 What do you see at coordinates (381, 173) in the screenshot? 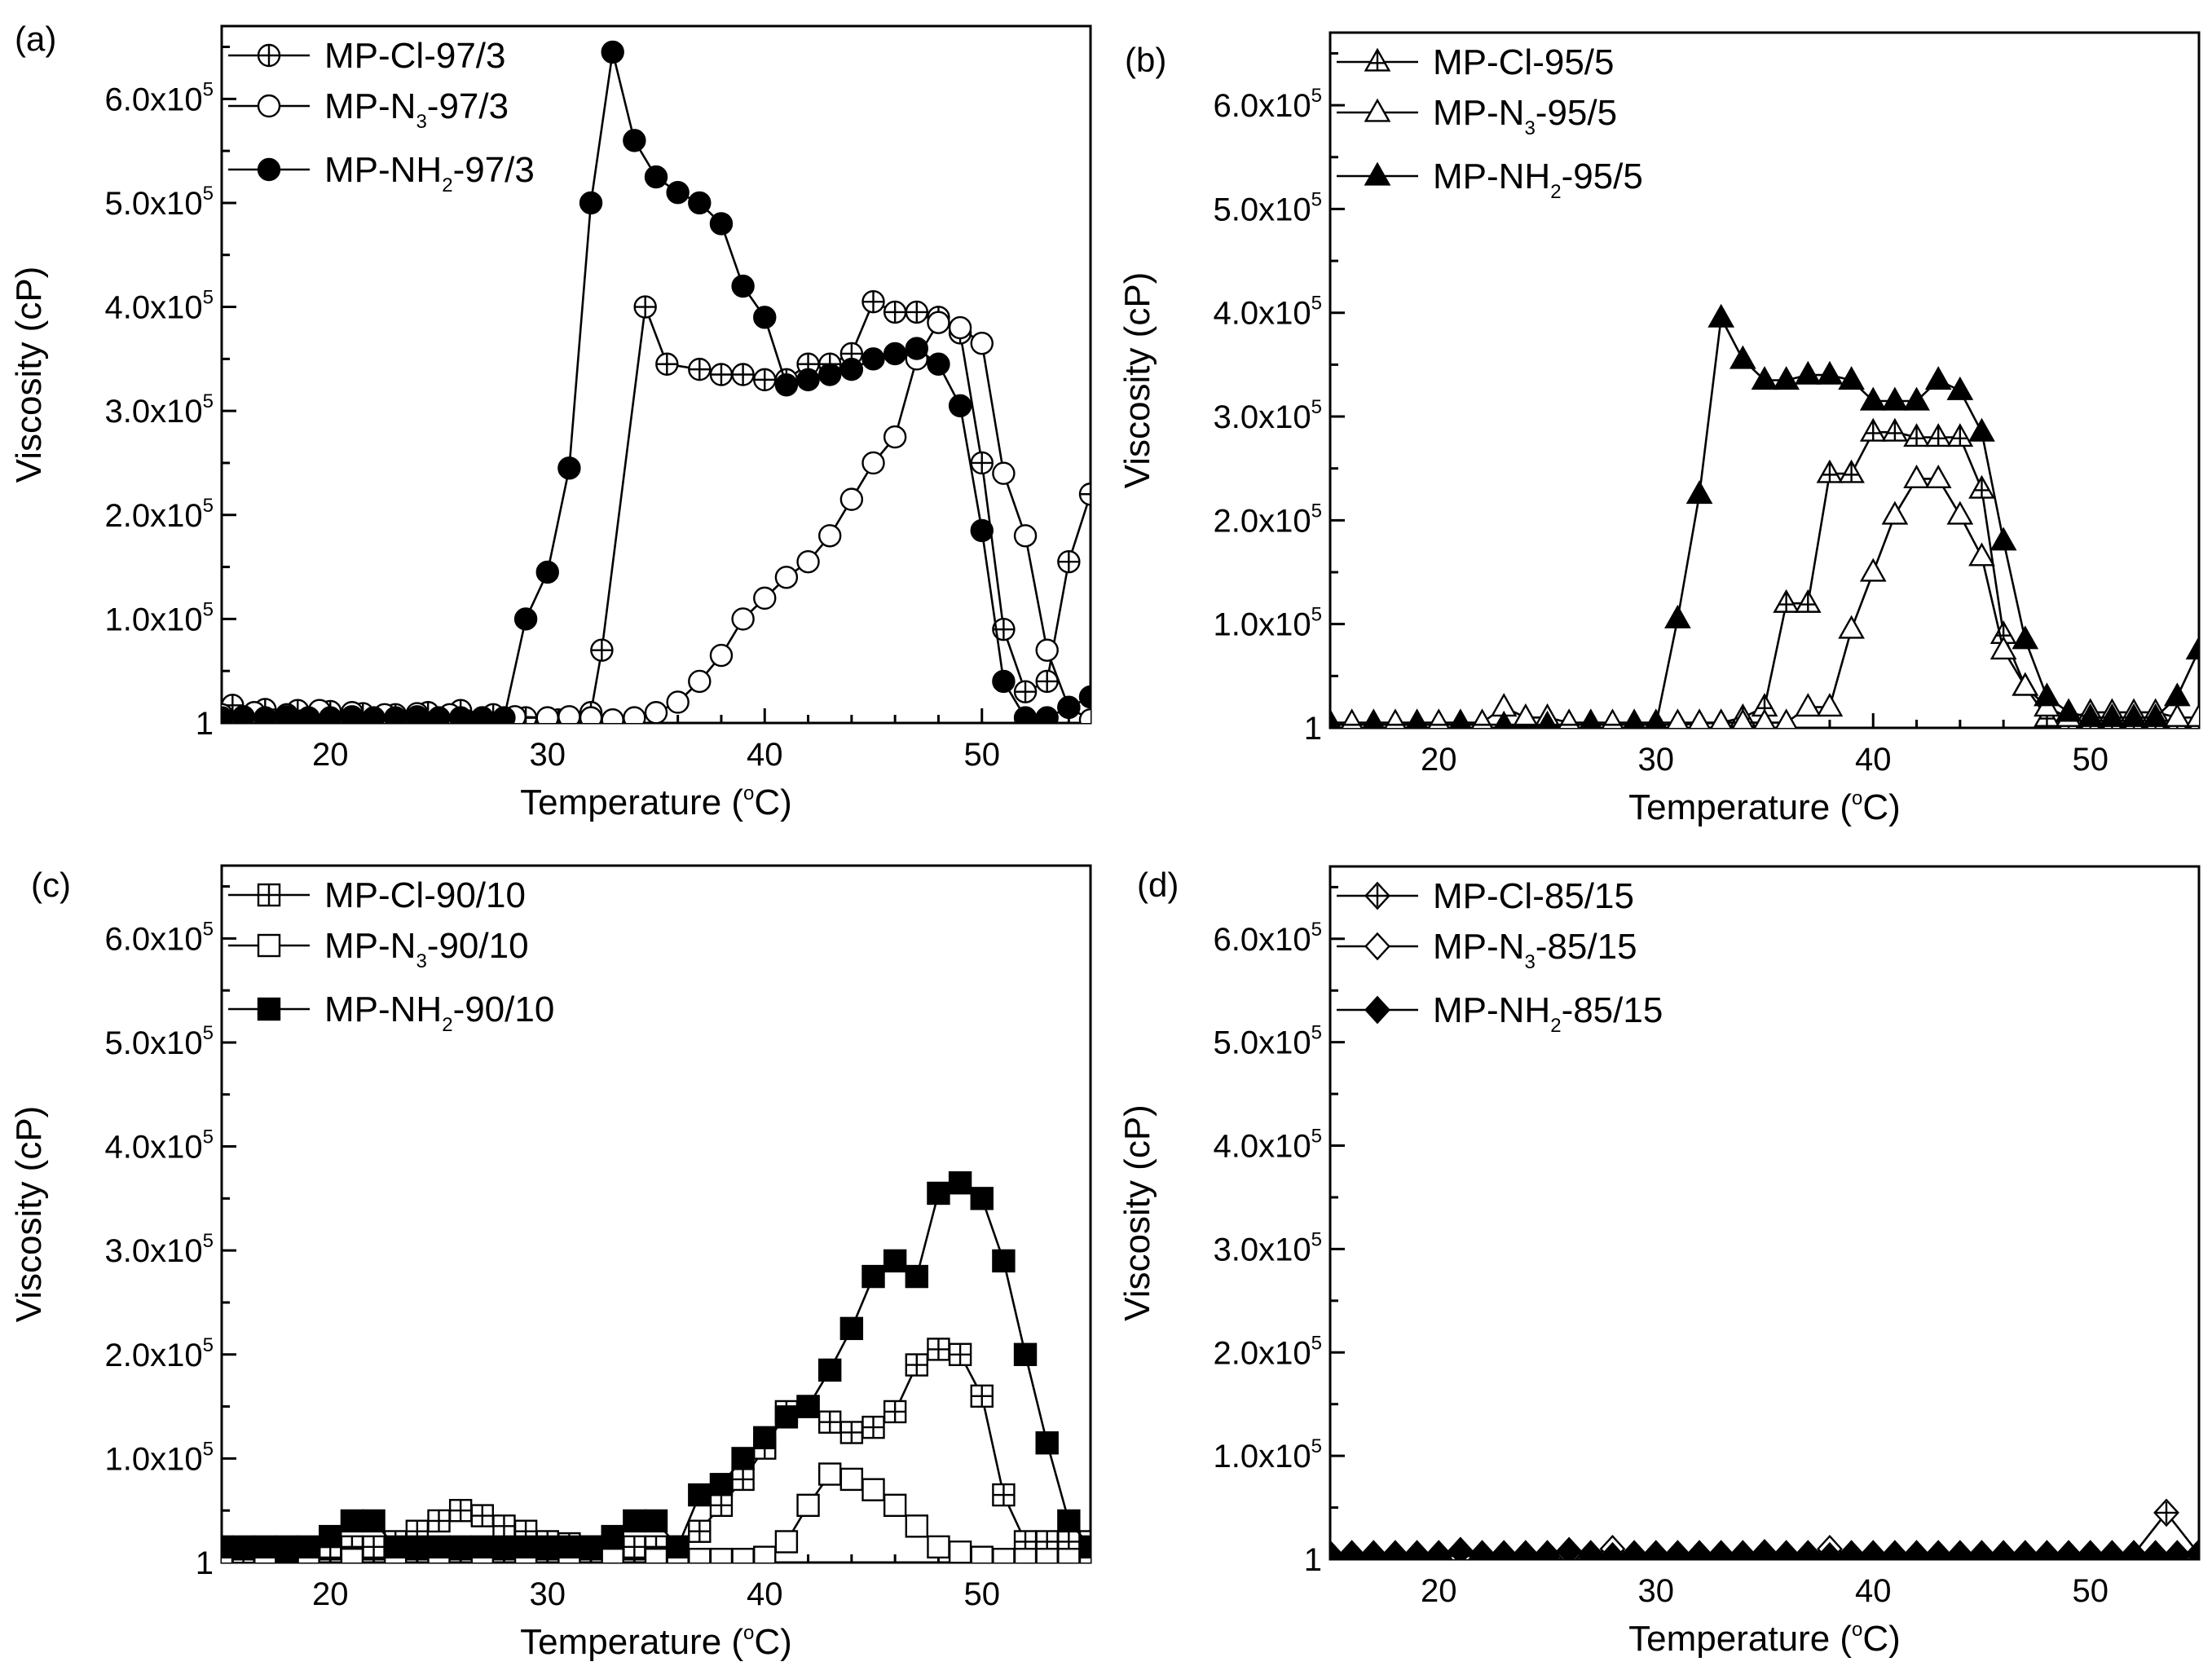
I see `legend-item: MP-NH2-97/3` at bounding box center [381, 173].